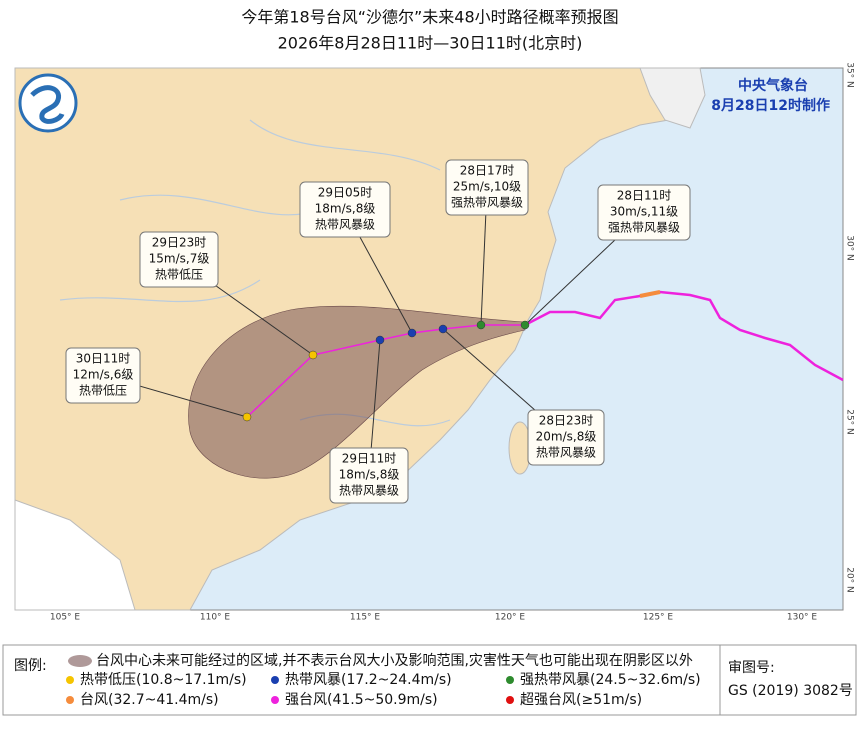 The width and height of the screenshot is (860, 732). Describe the element at coordinates (773, 85) in the screenshot. I see `agency: 中央气象台` at that location.